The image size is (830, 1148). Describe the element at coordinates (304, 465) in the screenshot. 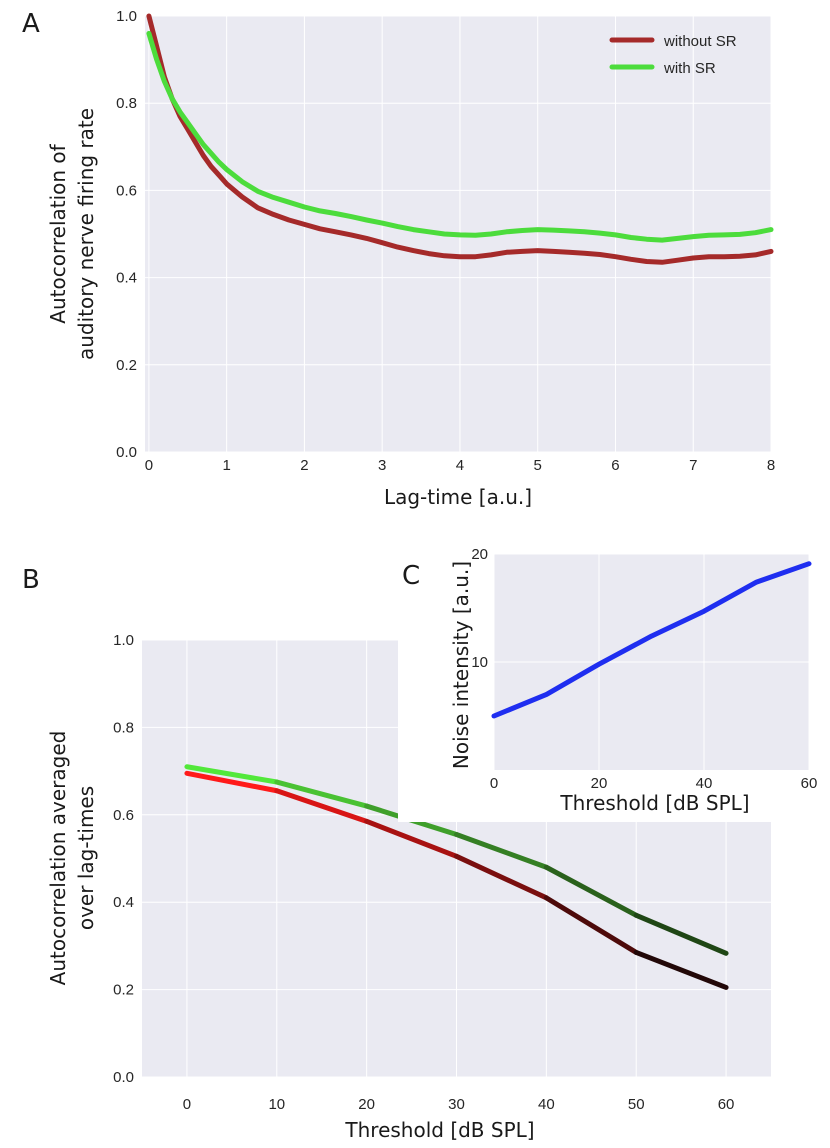

I see `x-tick-label: 2` at that location.